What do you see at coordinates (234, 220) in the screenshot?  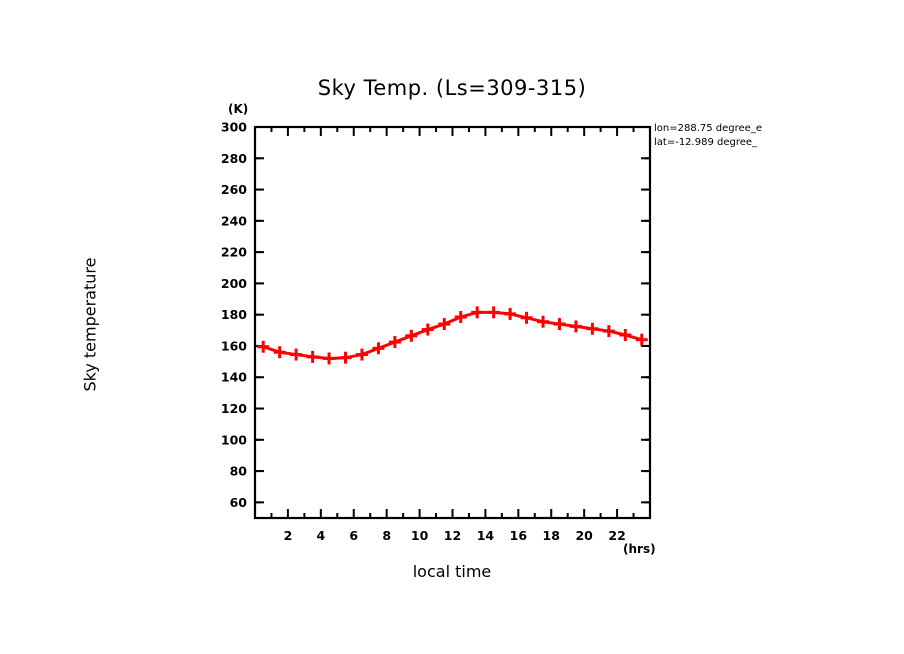 I see `y-tick-label: 240` at bounding box center [234, 220].